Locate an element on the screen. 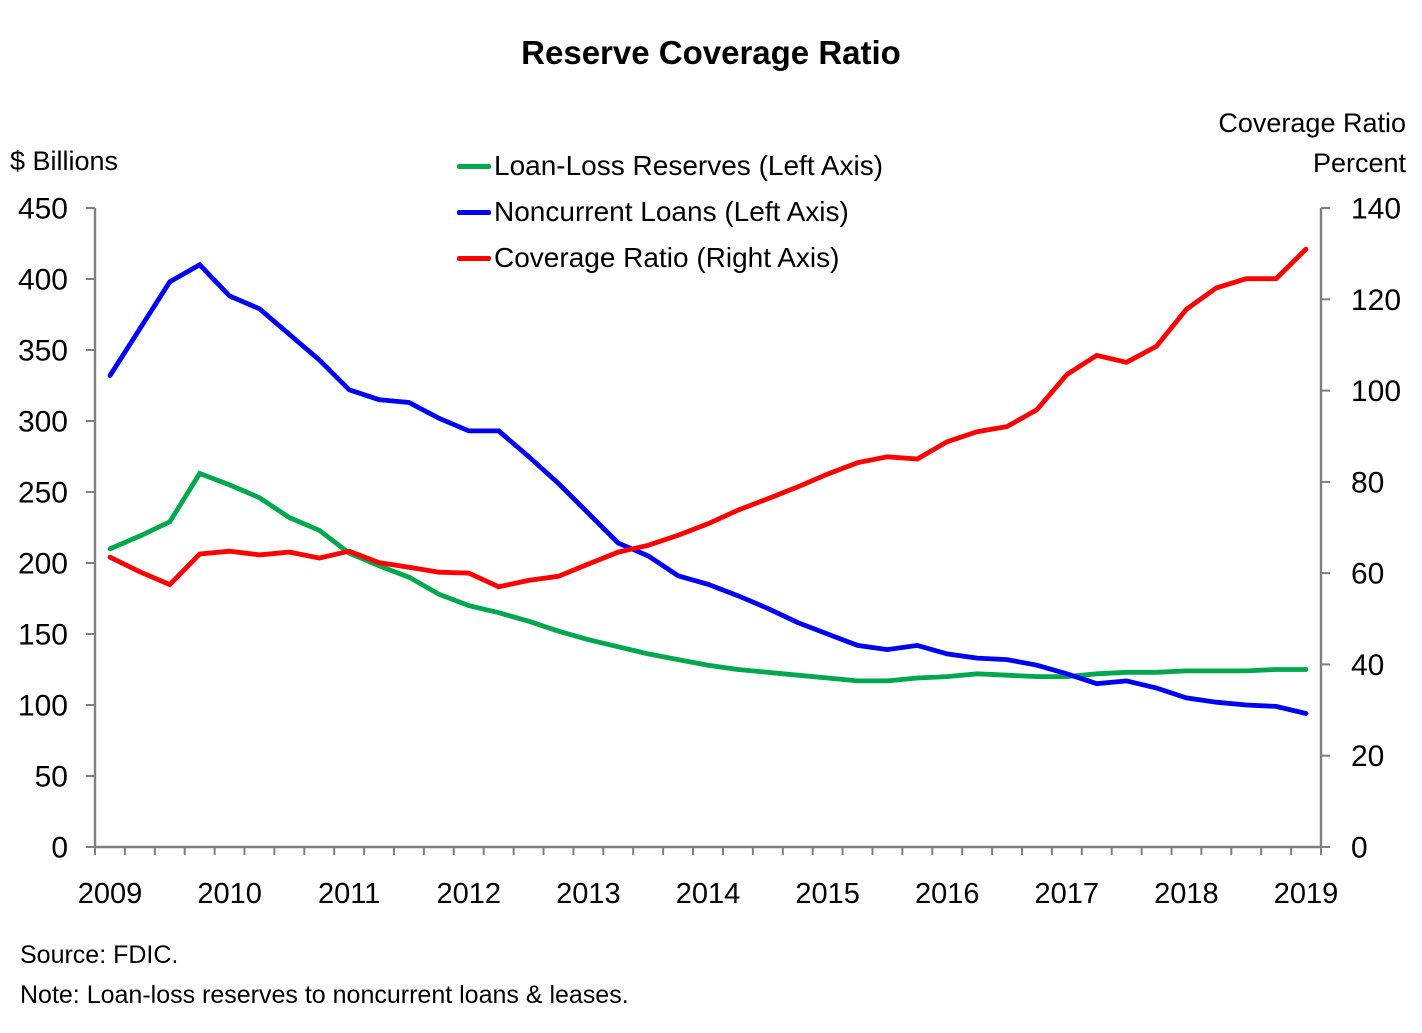  left-axis-tick-label: 350 is located at coordinates (43, 351).